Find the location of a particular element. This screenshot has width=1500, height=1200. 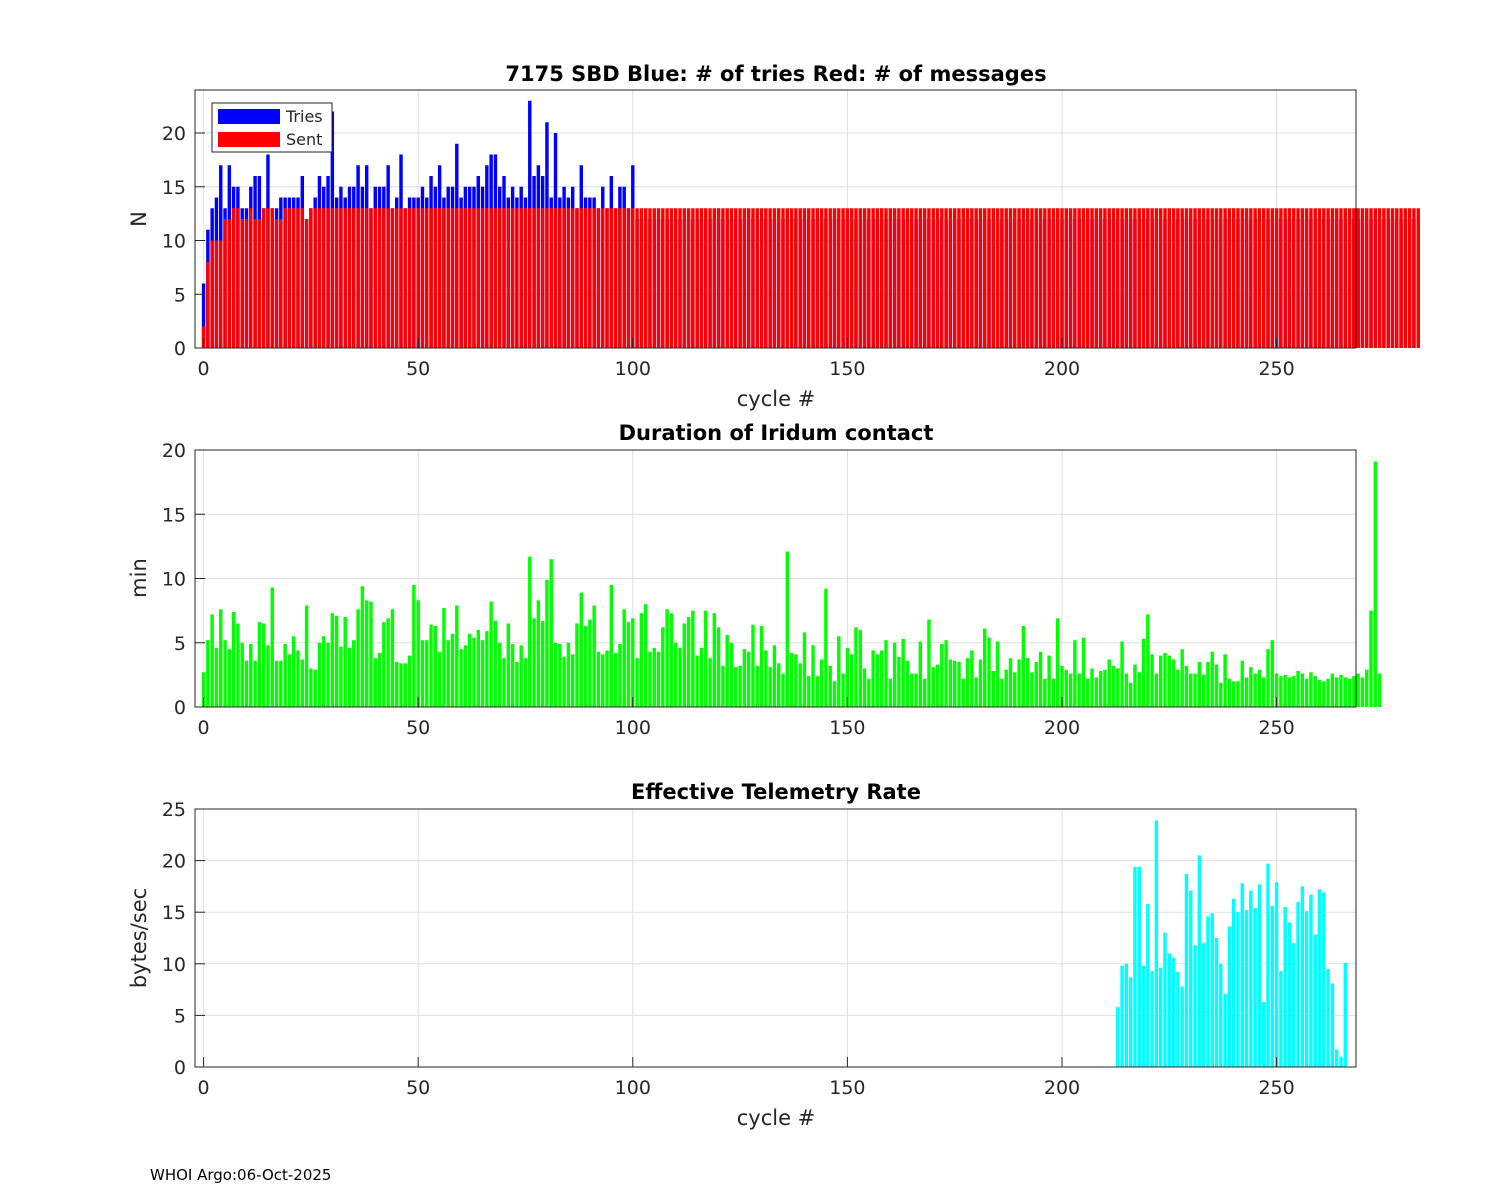

y-tick-label: 5 is located at coordinates (180, 644).